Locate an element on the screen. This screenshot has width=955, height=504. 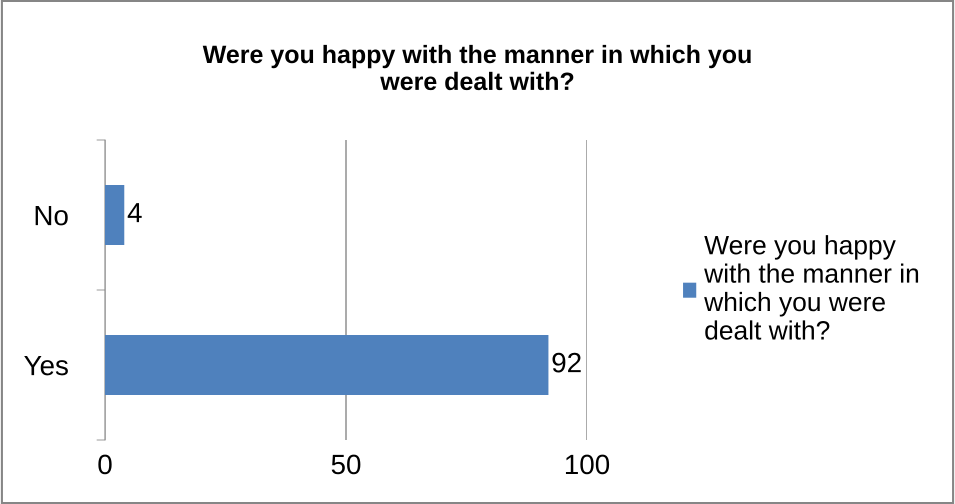
legend-label: Were you happy with the manner in which you were dealt with? is located at coordinates (811, 287).